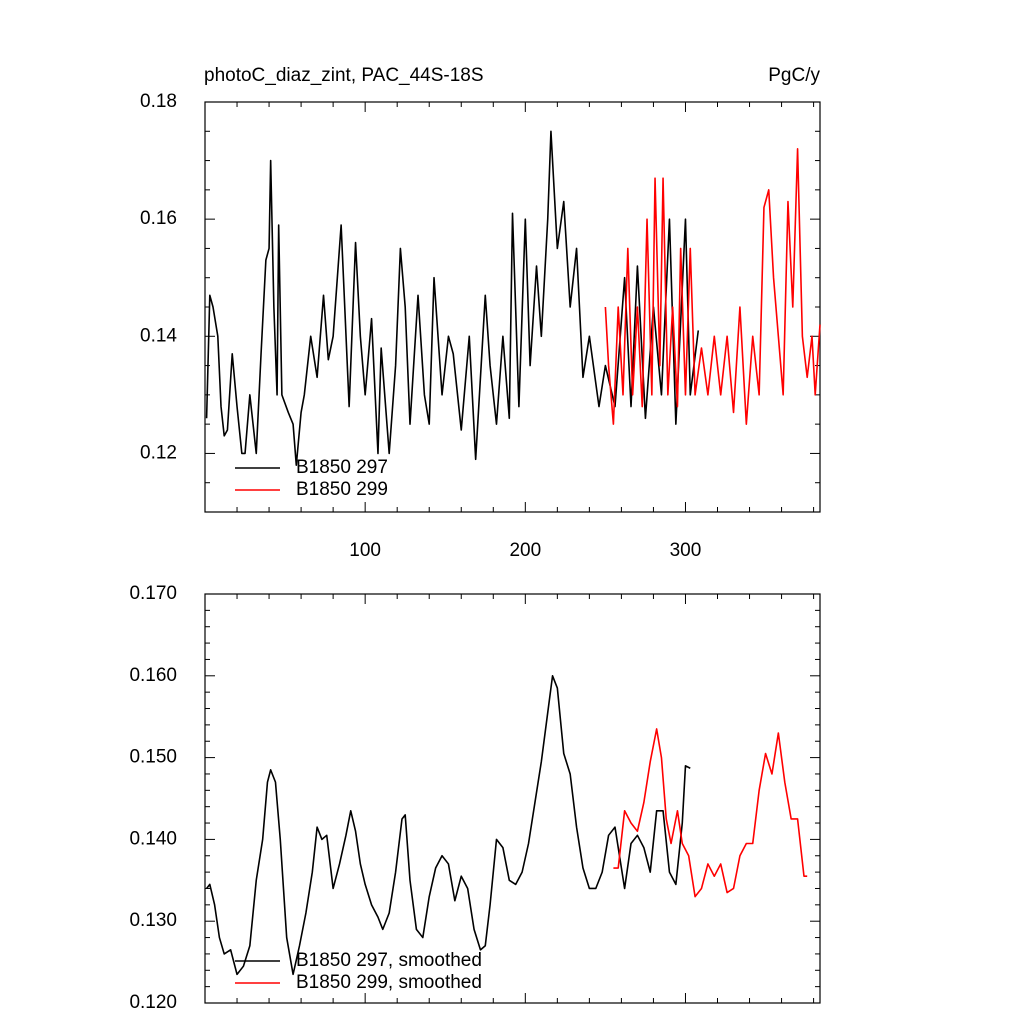  What do you see at coordinates (153, 838) in the screenshot?
I see `y-tick-label: 0.140` at bounding box center [153, 838].